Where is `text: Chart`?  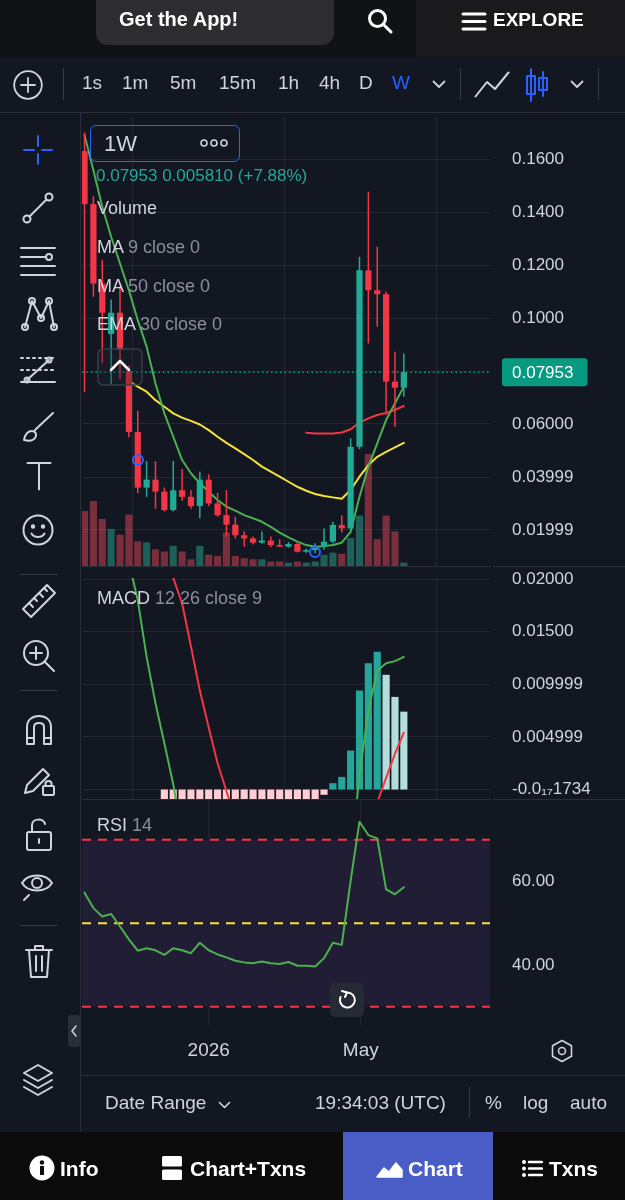 text: Chart is located at coordinates (435, 1168).